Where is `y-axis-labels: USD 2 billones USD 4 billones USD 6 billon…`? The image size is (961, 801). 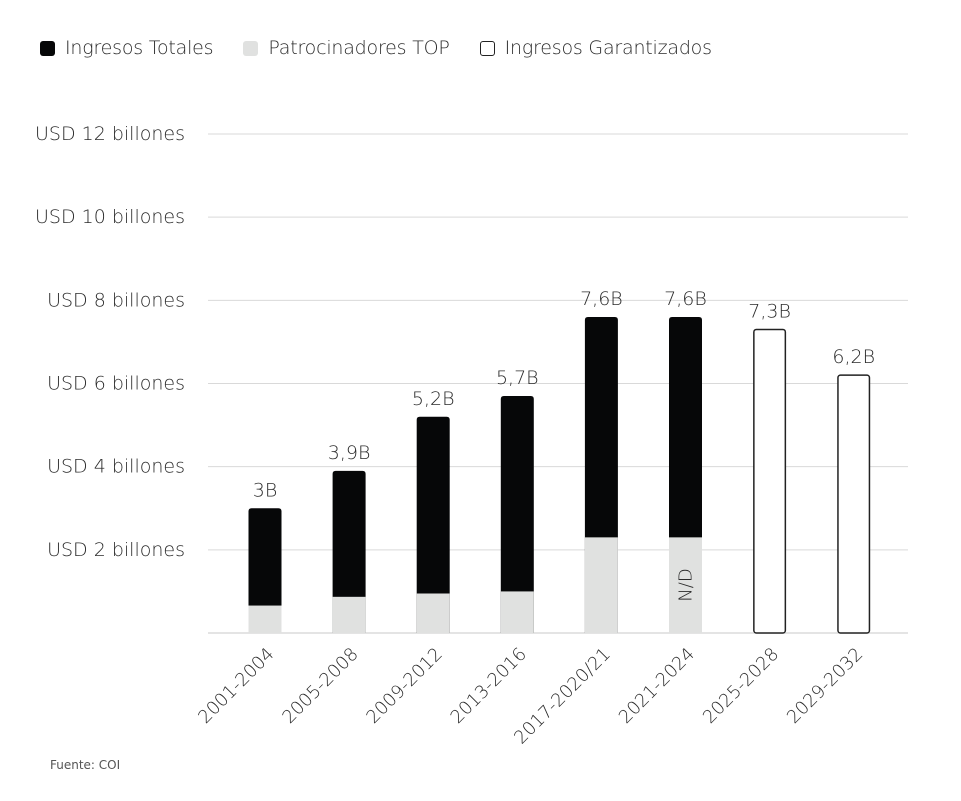
y-axis-labels: USD 2 billones USD 4 billones USD 6 billon… is located at coordinates (110, 342).